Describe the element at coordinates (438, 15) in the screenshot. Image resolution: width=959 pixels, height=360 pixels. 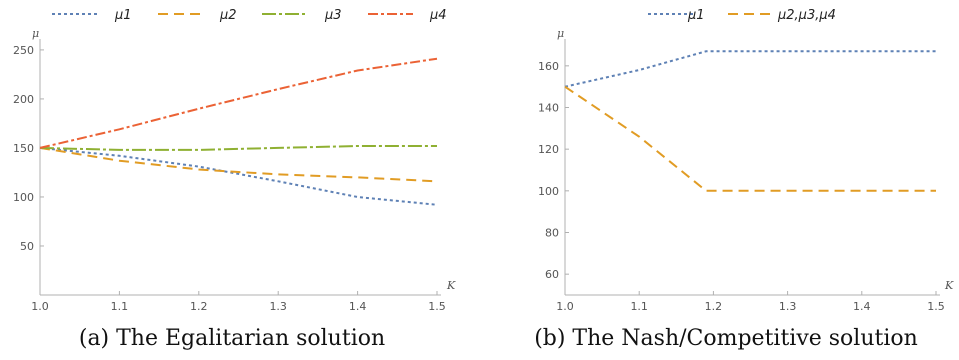
I see `legend-label: μ4` at that location.